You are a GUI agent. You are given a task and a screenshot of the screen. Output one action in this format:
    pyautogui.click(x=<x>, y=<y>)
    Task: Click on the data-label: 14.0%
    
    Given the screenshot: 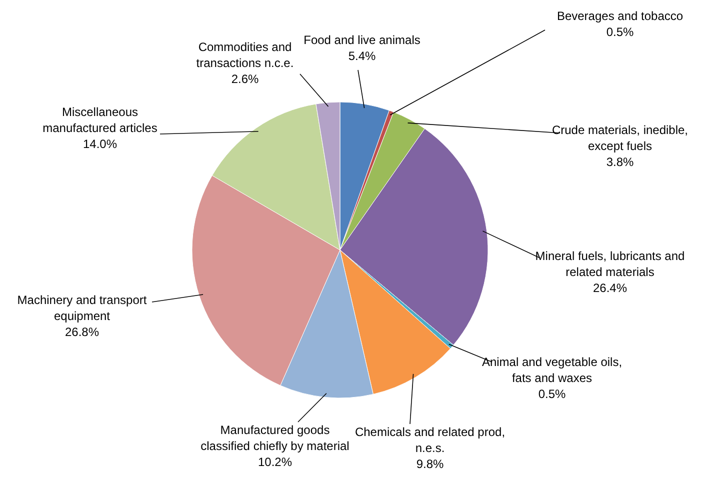 What is the action you would take?
    pyautogui.click(x=100, y=144)
    